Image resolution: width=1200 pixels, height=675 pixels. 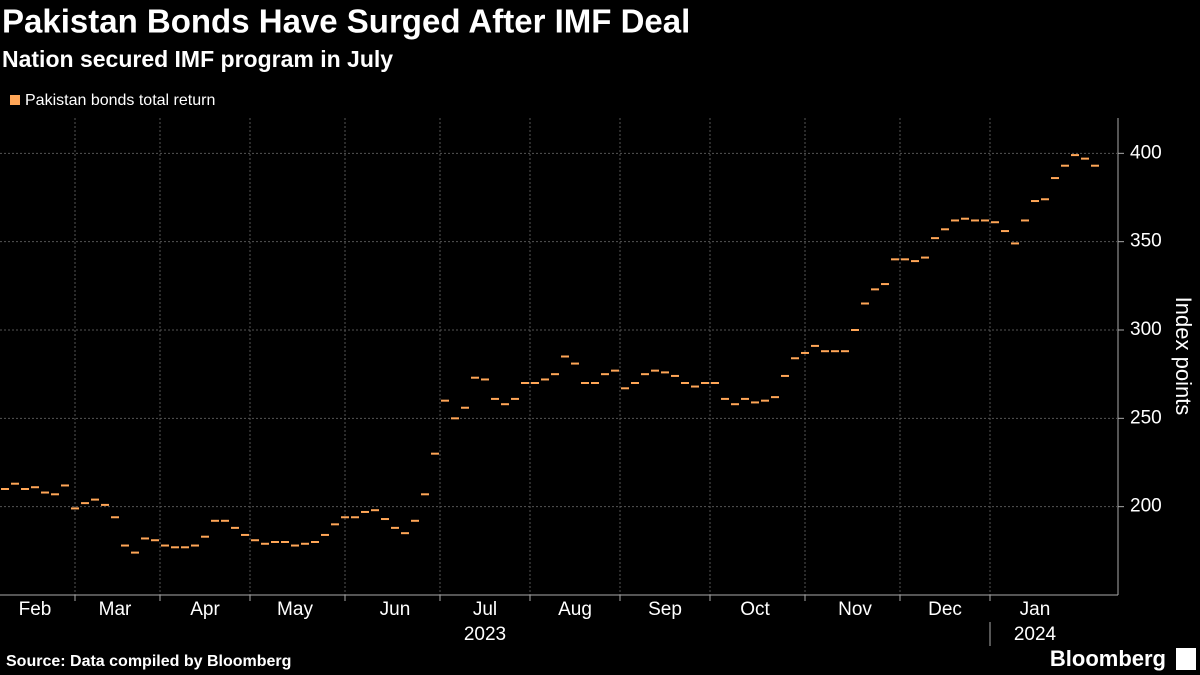 I want to click on year-label: 2024, so click(x=1035, y=634).